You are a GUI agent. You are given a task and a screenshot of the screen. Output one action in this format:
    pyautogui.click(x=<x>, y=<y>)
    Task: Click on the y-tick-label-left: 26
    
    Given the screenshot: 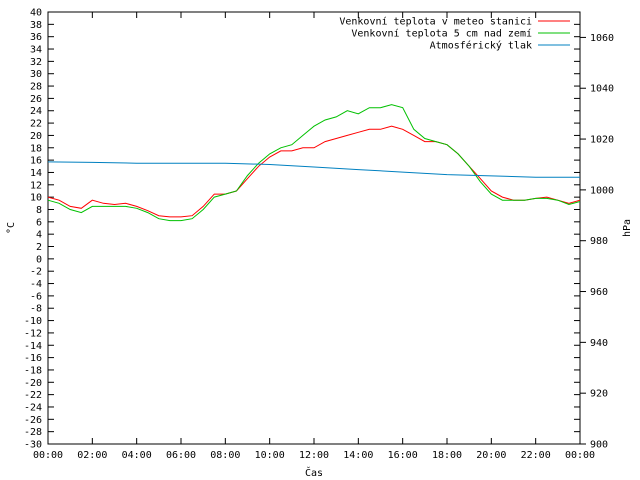 What is the action you would take?
    pyautogui.click(x=36, y=99)
    